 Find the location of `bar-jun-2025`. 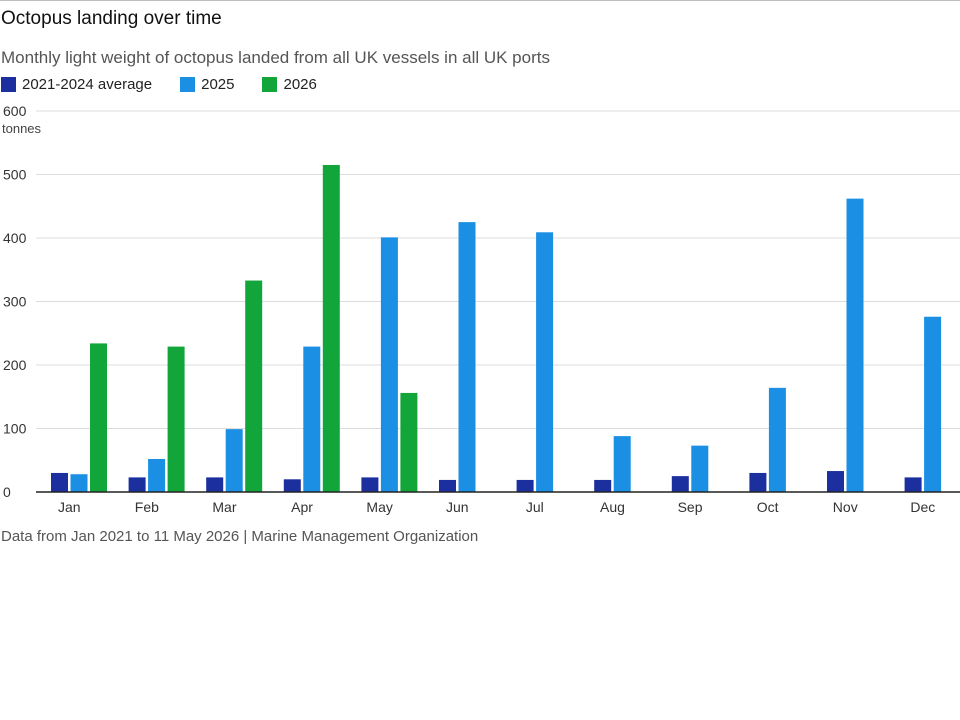

bar-jun-2025 is located at coordinates (467, 357).